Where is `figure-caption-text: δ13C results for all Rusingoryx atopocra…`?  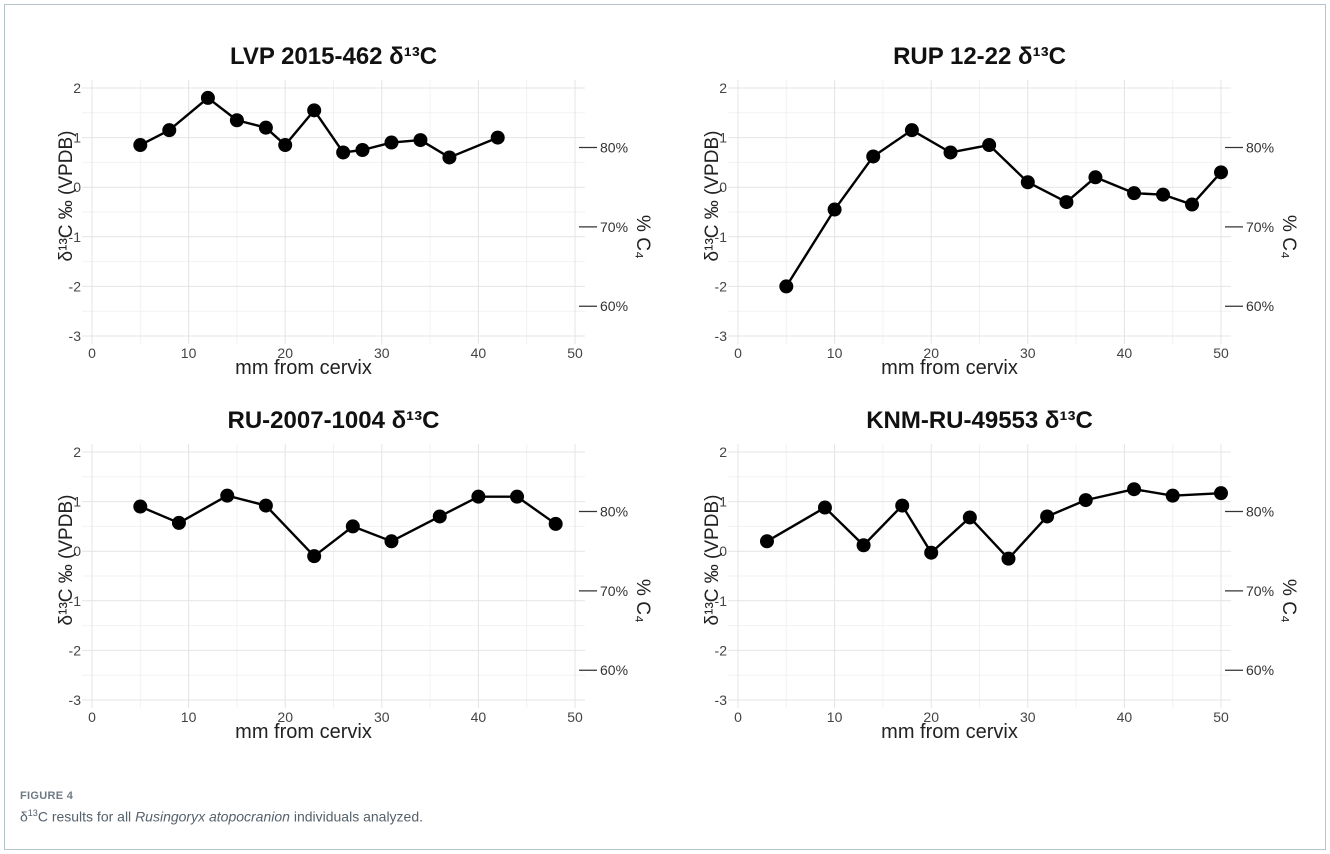
figure-caption-text: δ13C results for all Rusingoryx atopocra… is located at coordinates (221, 816).